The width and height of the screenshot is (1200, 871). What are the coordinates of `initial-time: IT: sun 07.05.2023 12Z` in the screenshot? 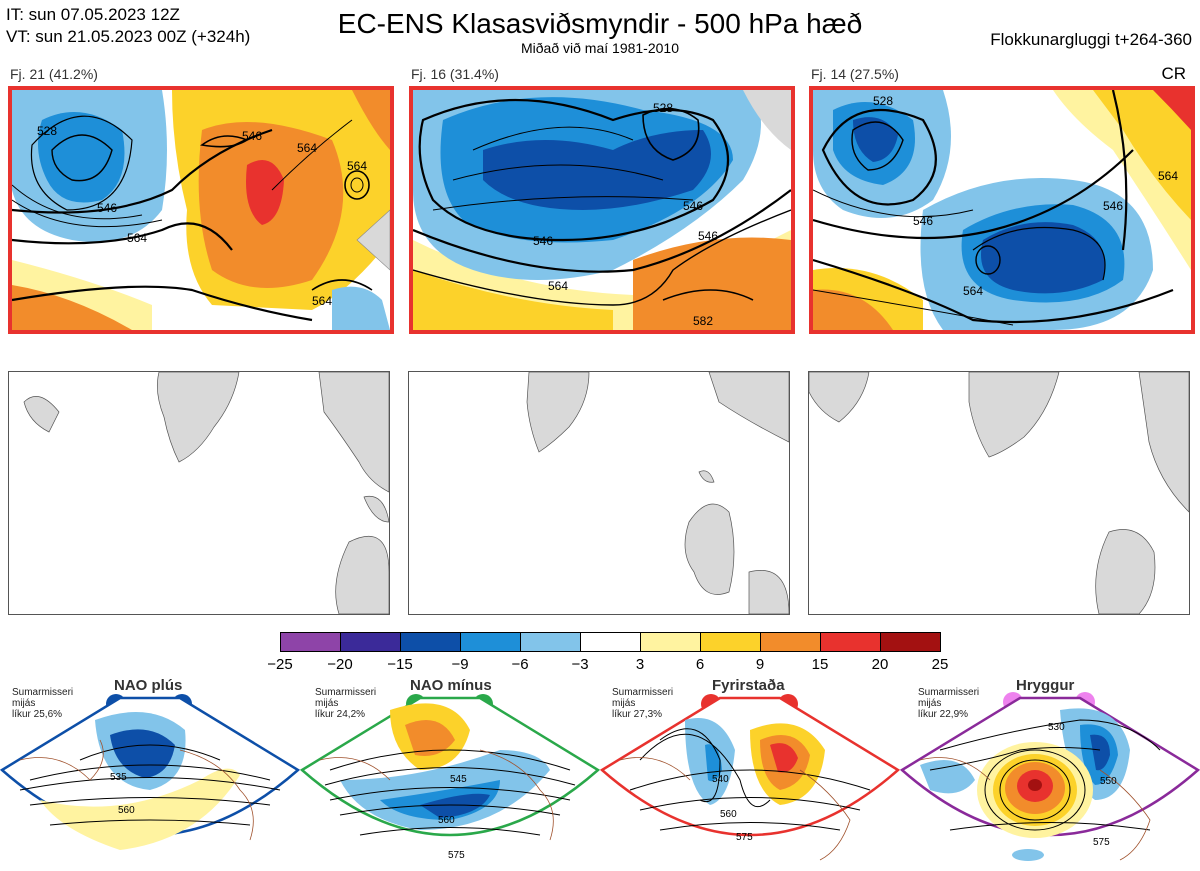 It's located at (93, 14).